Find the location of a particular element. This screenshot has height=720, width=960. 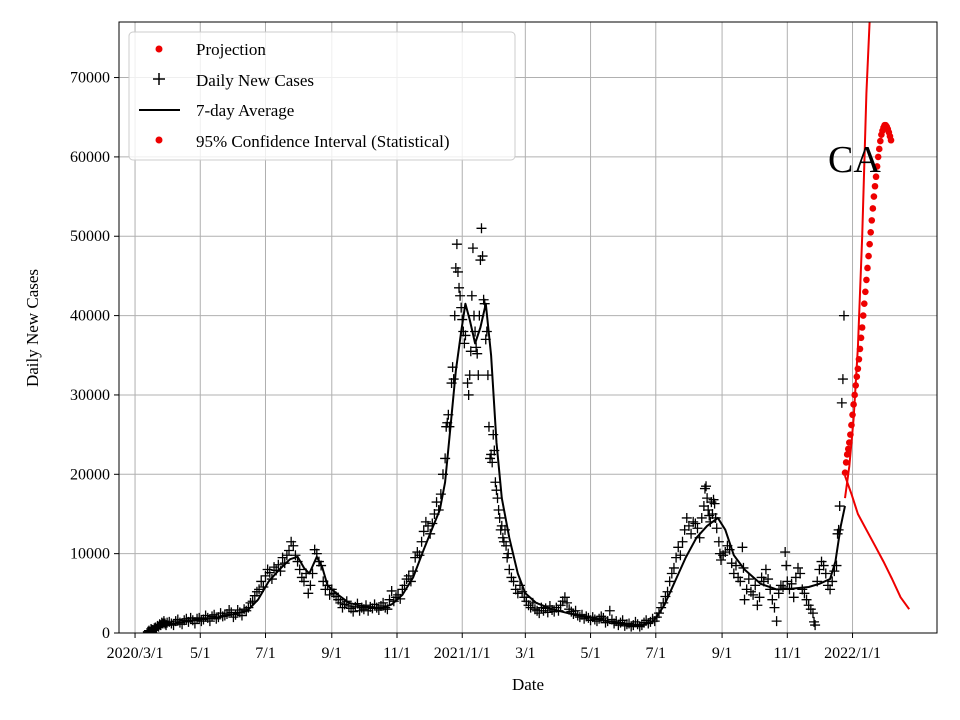

legend-label-ci: 95% Confidence Interval (Statistical) is located at coordinates (323, 141).